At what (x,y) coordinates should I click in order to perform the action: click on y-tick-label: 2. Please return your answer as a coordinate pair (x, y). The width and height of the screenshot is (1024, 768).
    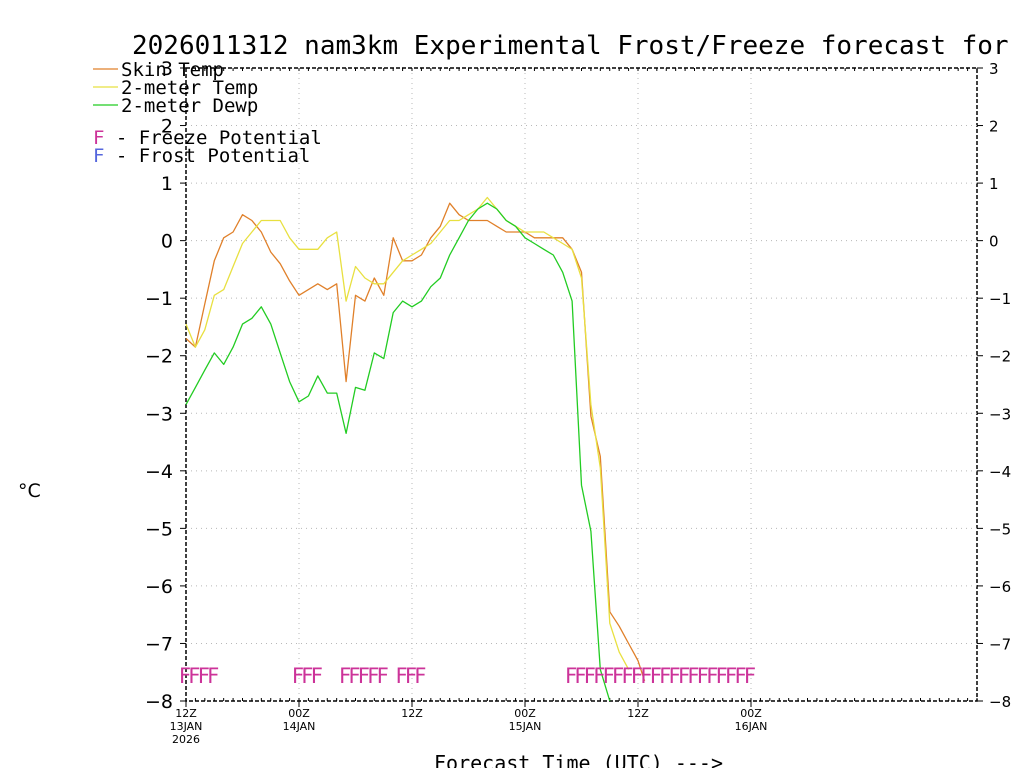
    Looking at the image, I should click on (167, 127).